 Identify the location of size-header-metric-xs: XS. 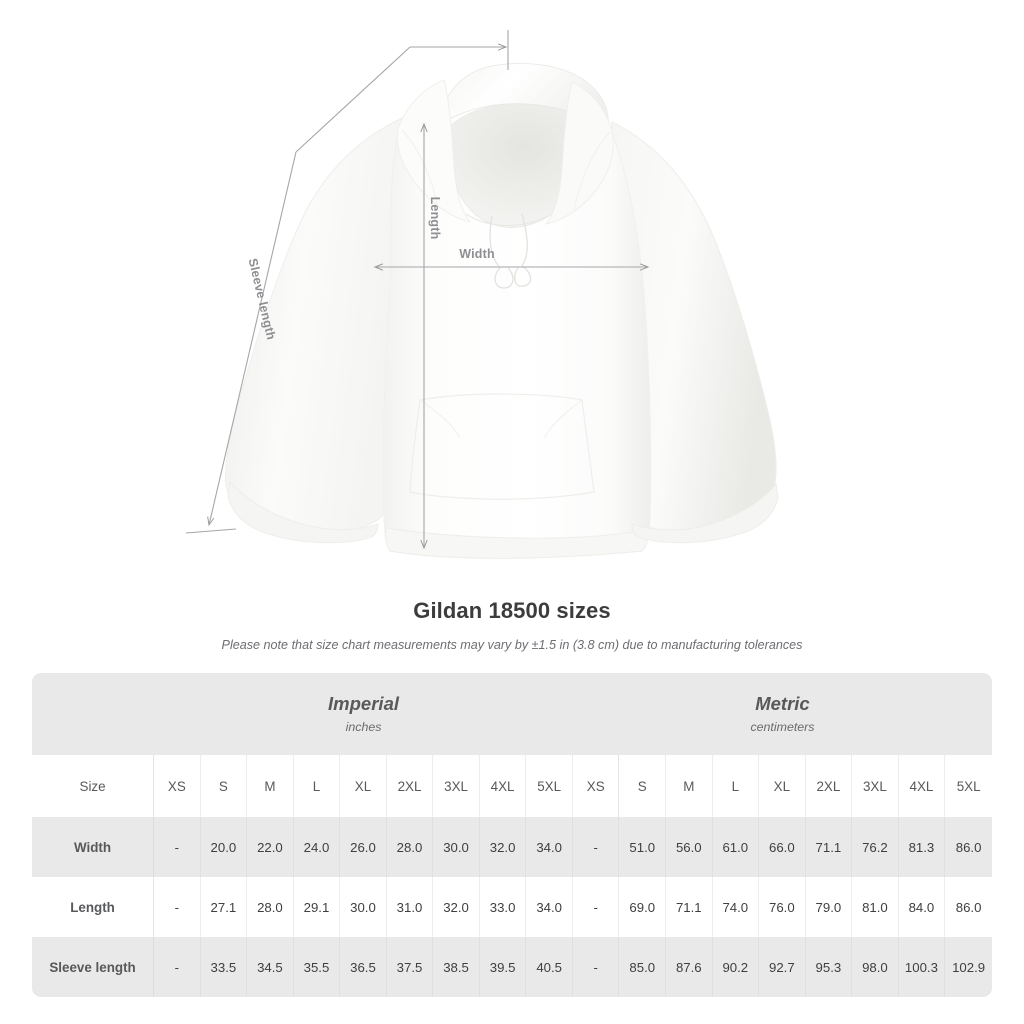
(596, 786).